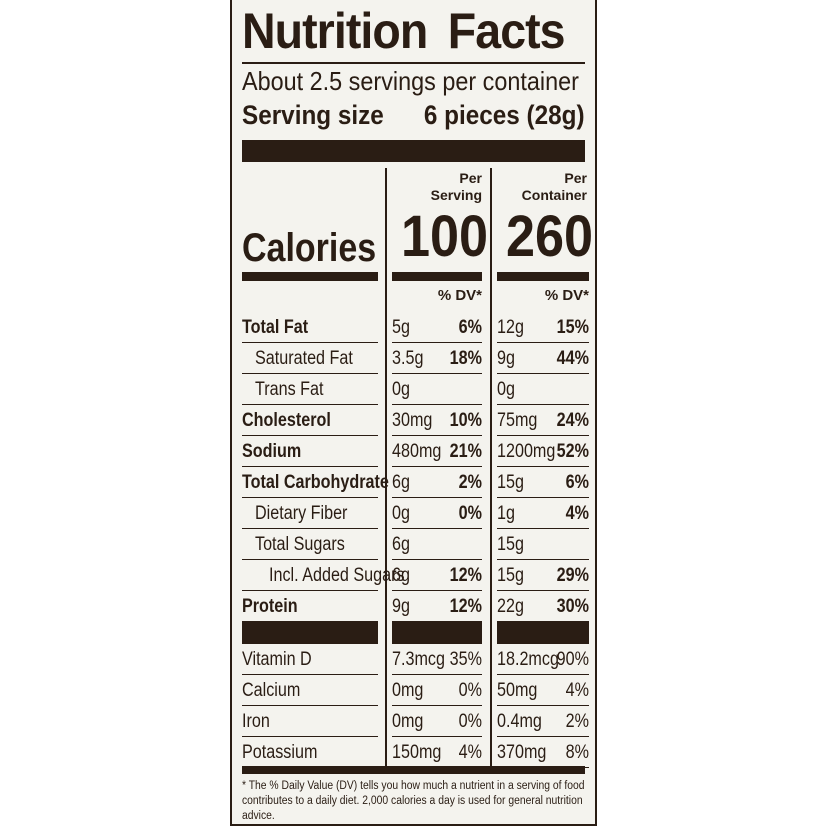 Image resolution: width=826 pixels, height=826 pixels. I want to click on serving-size-value: 6 pieces (28g), so click(504, 115).